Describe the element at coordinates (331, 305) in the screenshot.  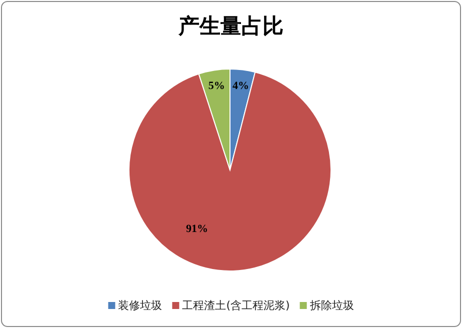
I see `legend-label: 拆除垃圾` at that location.